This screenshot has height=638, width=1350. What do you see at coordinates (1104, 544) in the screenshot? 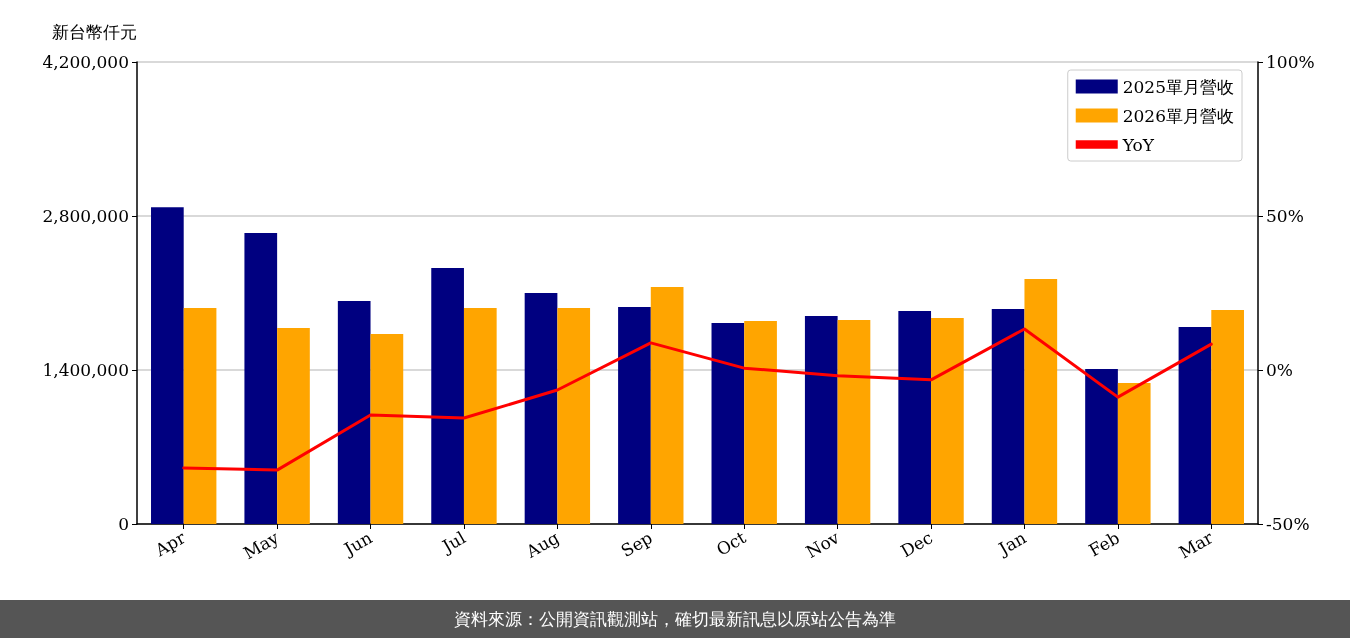
I see `x-tick-label: Feb` at bounding box center [1104, 544].